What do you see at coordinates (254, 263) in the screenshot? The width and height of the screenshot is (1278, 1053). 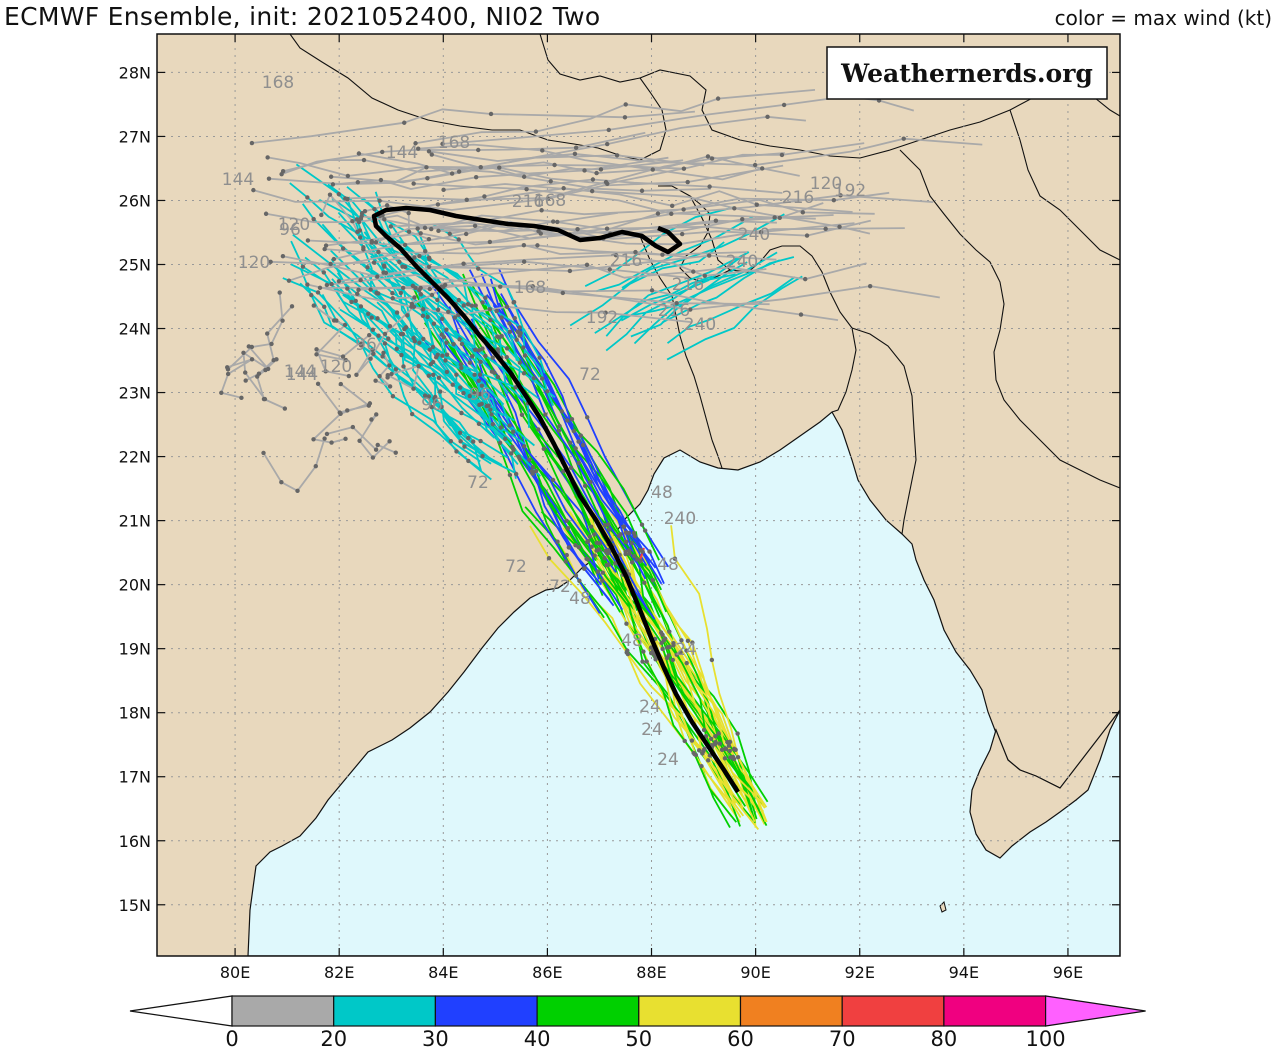 I see `forecast-hour-label: 120` at bounding box center [254, 263].